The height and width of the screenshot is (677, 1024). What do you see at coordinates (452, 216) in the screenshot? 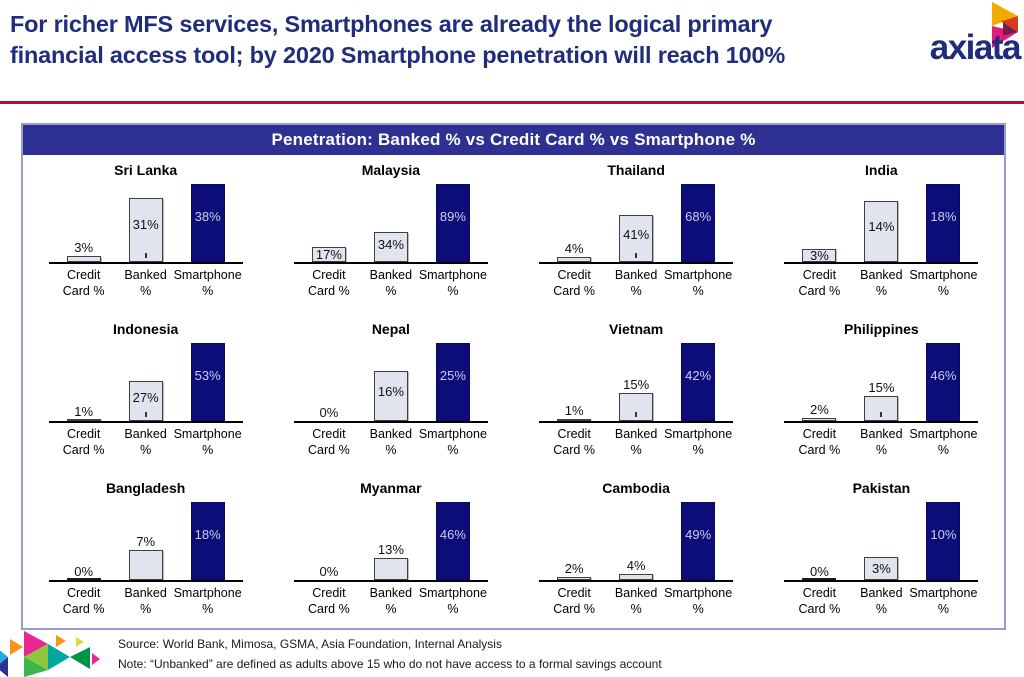
I see `bar-value-label: 89%` at bounding box center [452, 216].